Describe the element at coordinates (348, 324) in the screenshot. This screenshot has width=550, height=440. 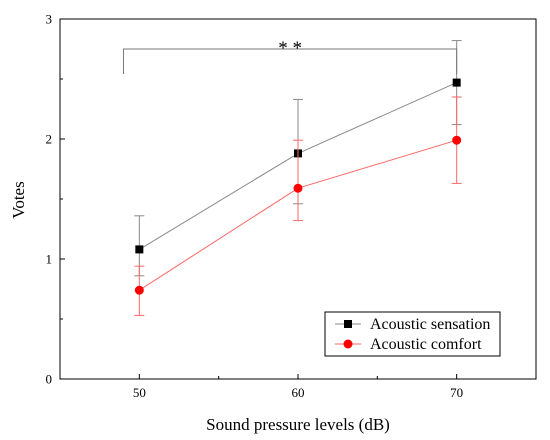
I see `legend-marker-sensation` at that location.